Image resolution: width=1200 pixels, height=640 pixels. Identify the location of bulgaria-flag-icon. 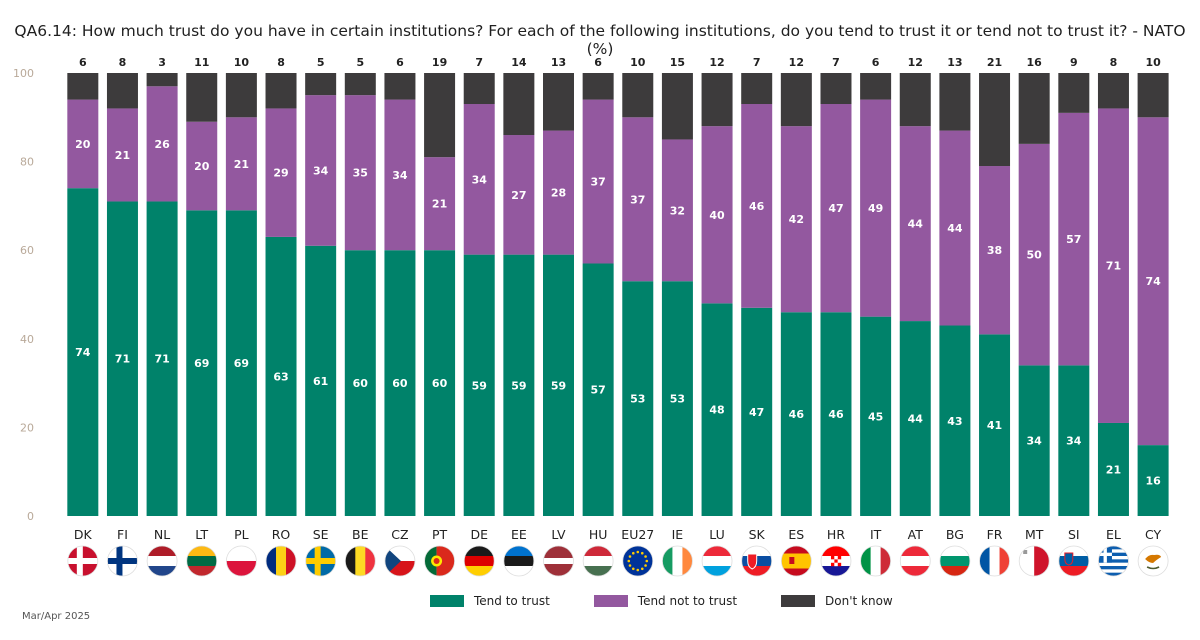
(955, 561).